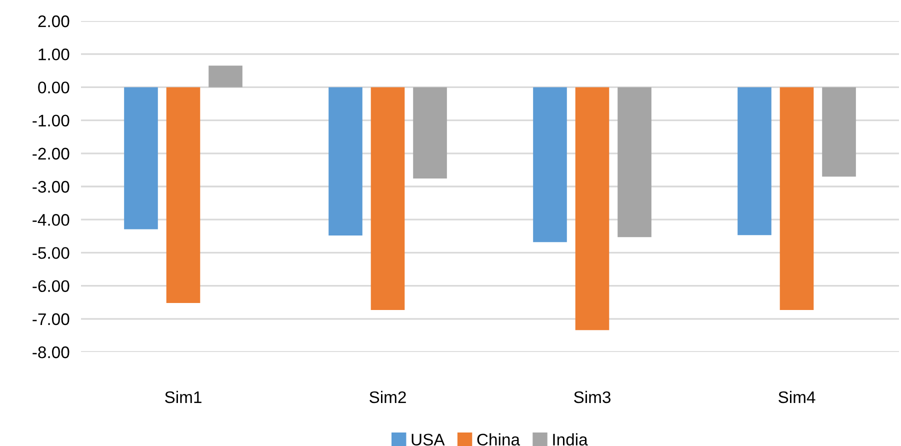 The width and height of the screenshot is (901, 446). I want to click on y-tick-label: 1.00, so click(54, 54).